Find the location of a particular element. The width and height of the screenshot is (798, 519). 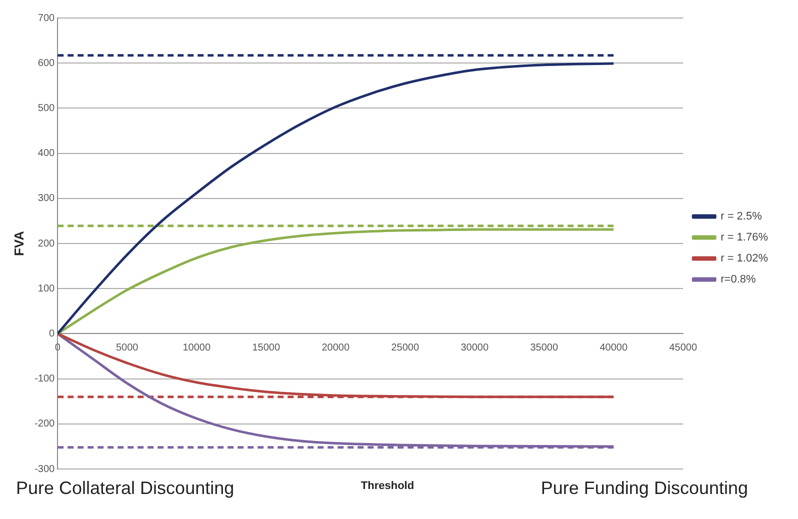

y-tick-label: 500 is located at coordinates (47, 108).